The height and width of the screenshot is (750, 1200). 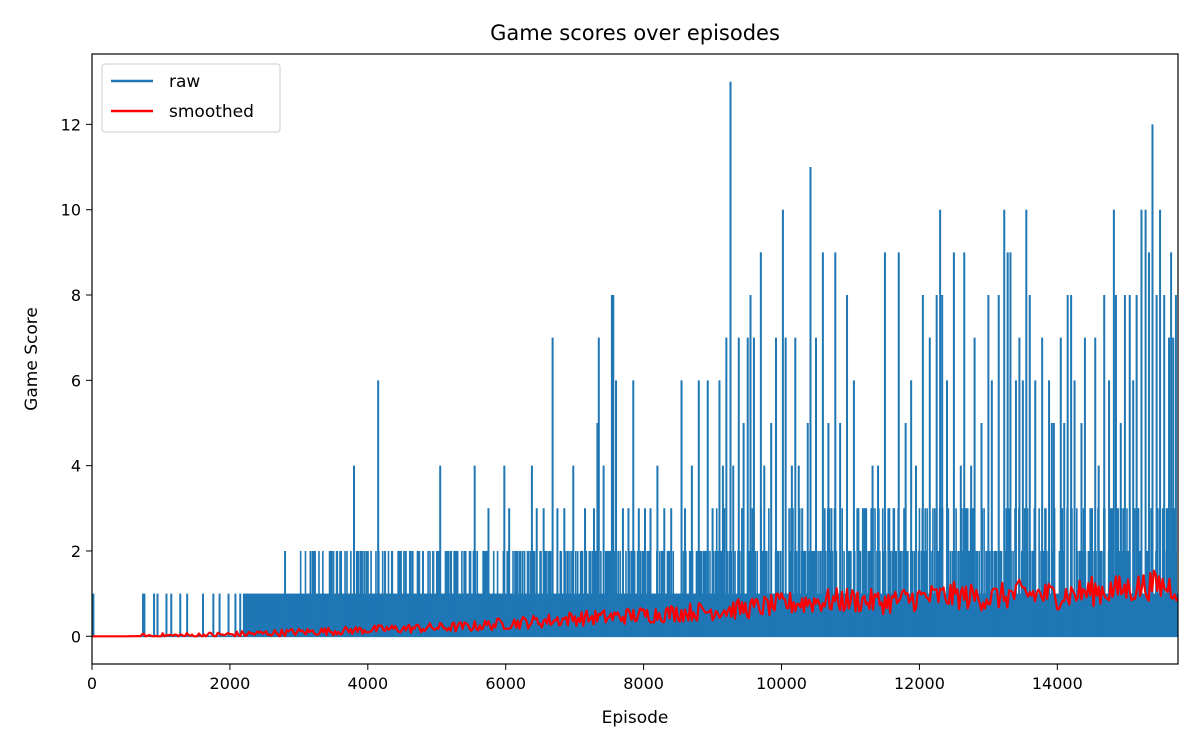 I want to click on y-tick-label: 2, so click(x=76, y=551).